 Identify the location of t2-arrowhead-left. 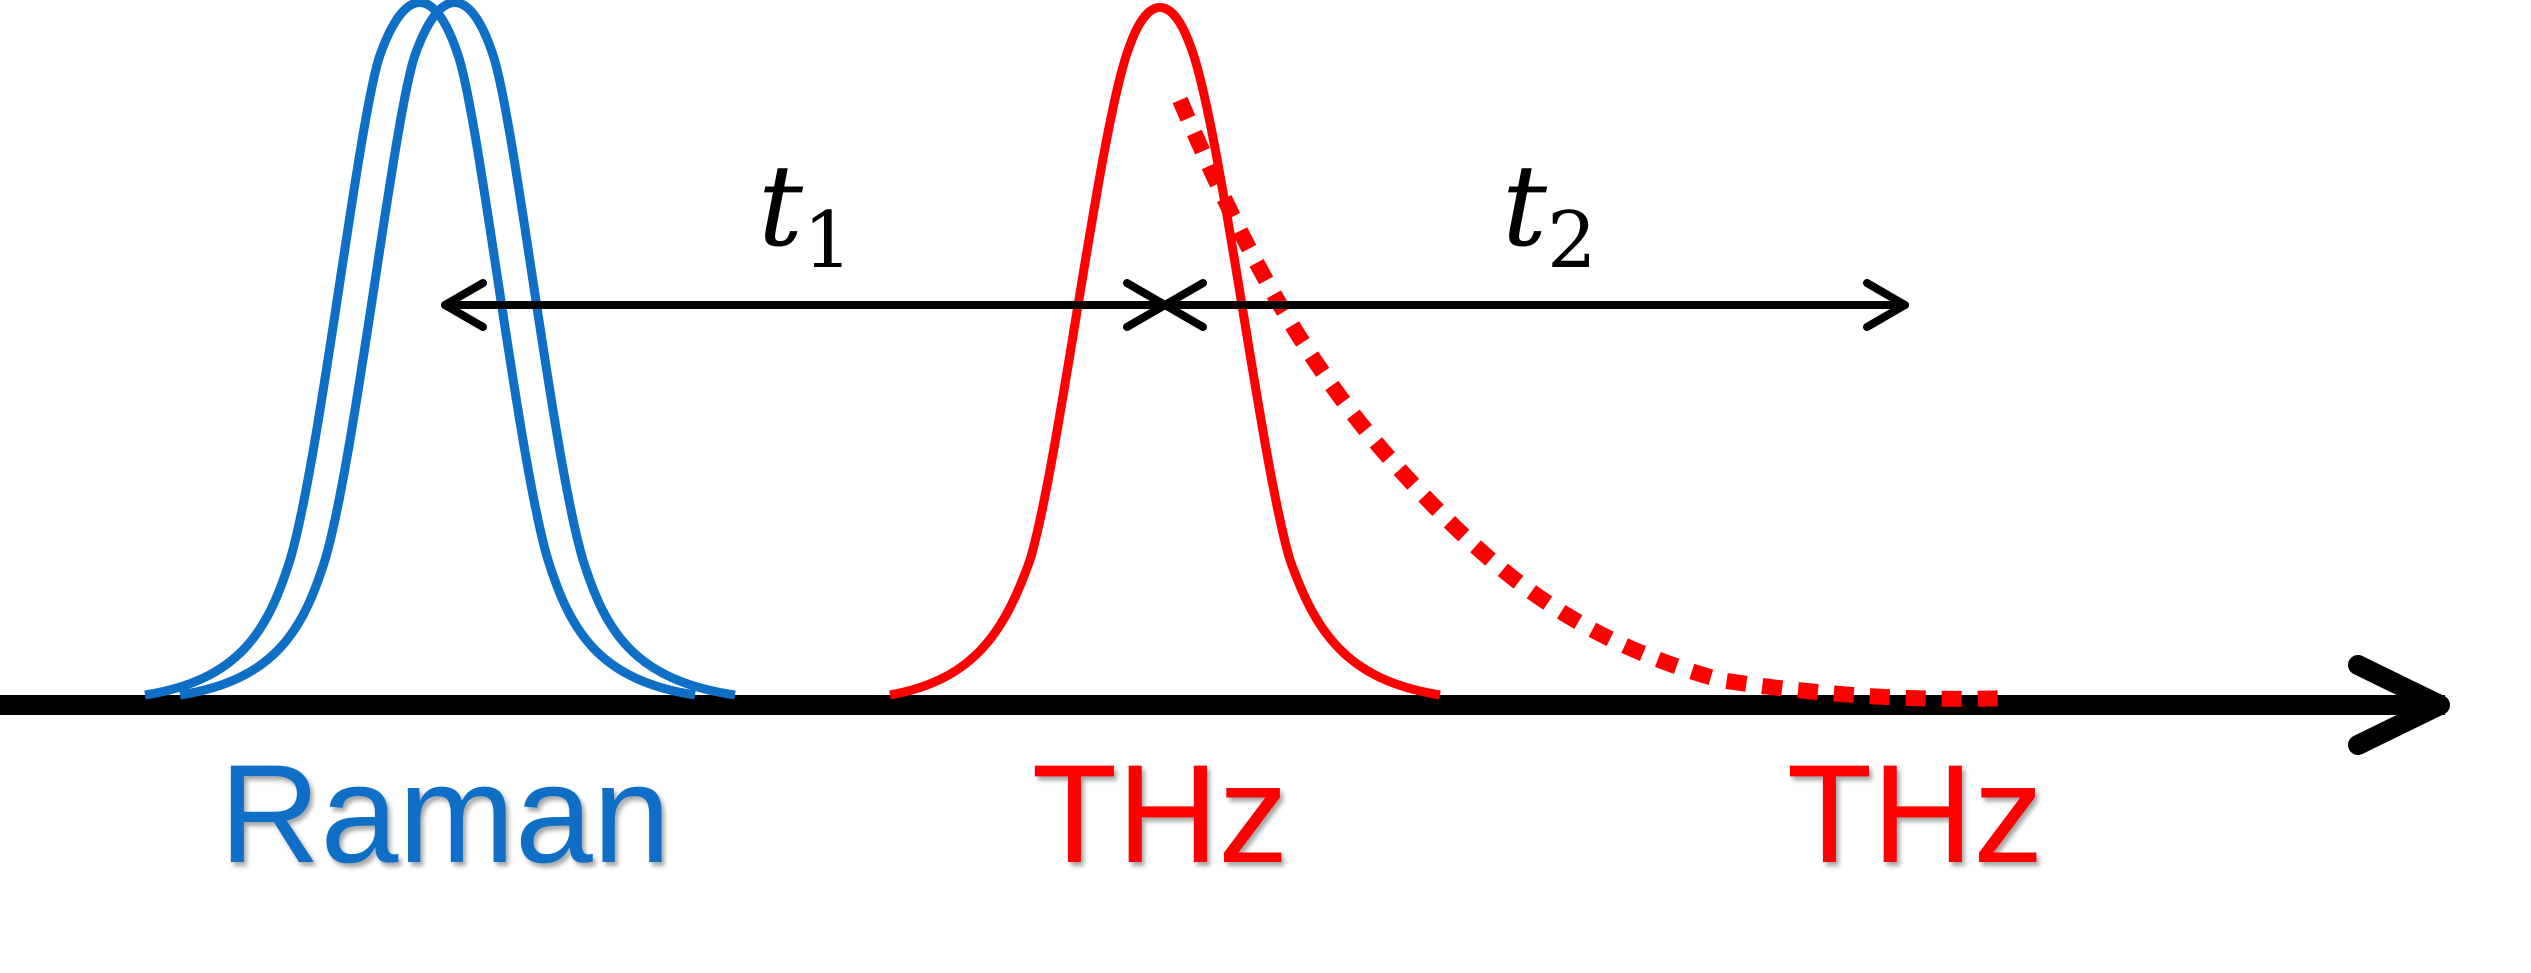
(1184, 305).